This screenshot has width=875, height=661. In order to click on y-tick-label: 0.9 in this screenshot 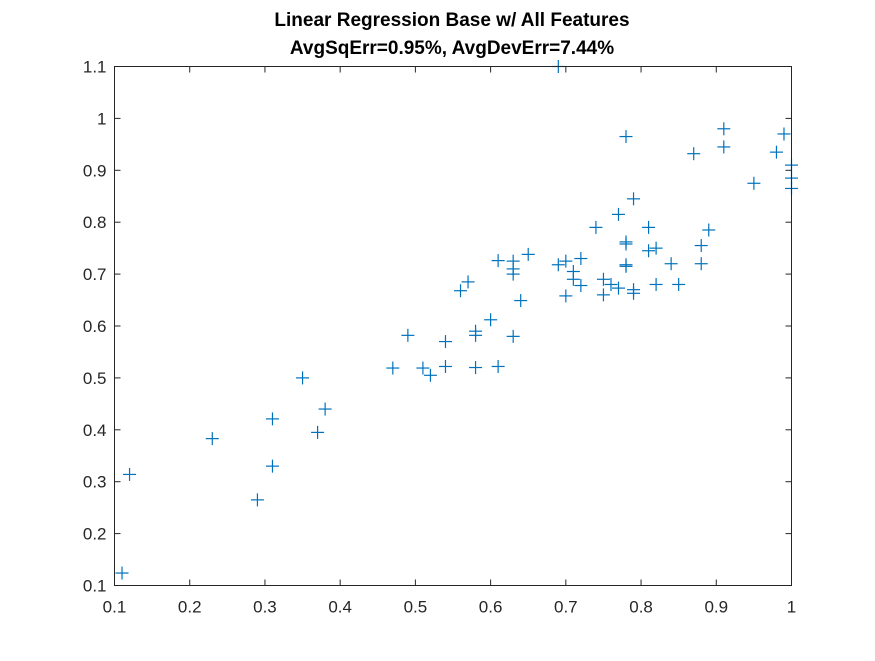, I will do `click(95, 170)`.